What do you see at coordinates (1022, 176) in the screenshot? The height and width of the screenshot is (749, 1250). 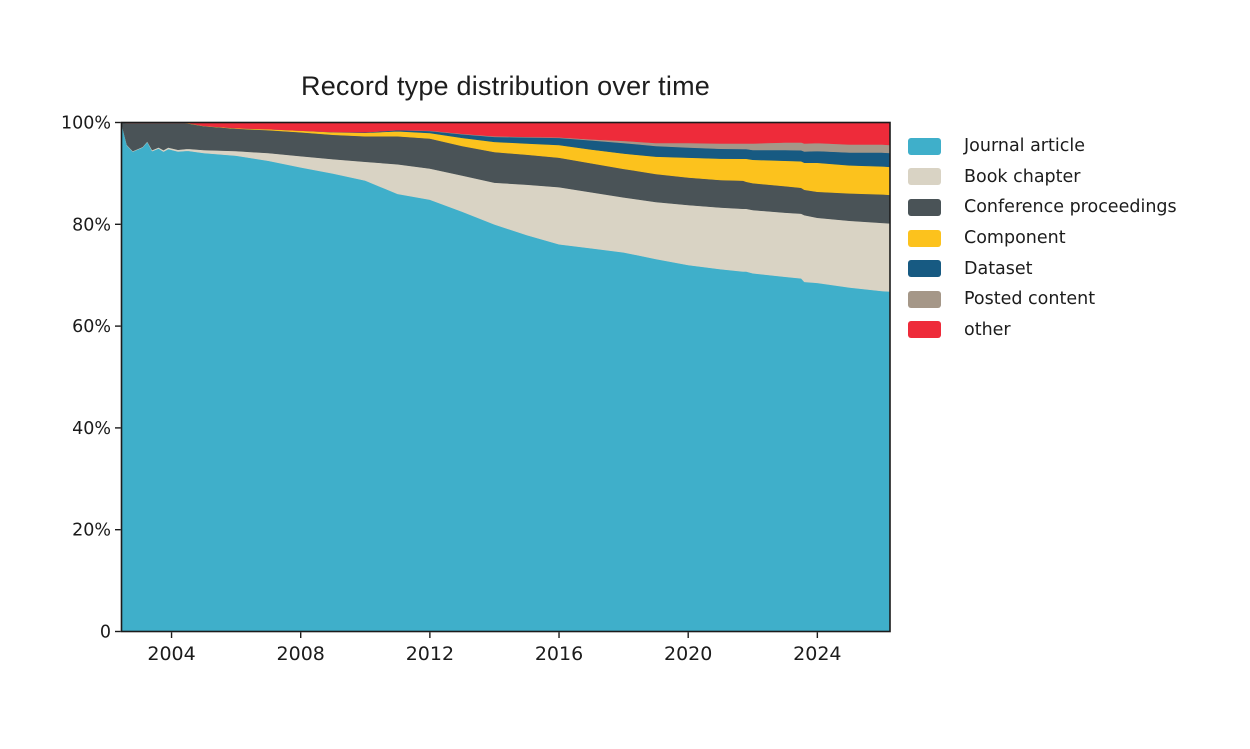 I see `legend-label: Book chapter` at bounding box center [1022, 176].